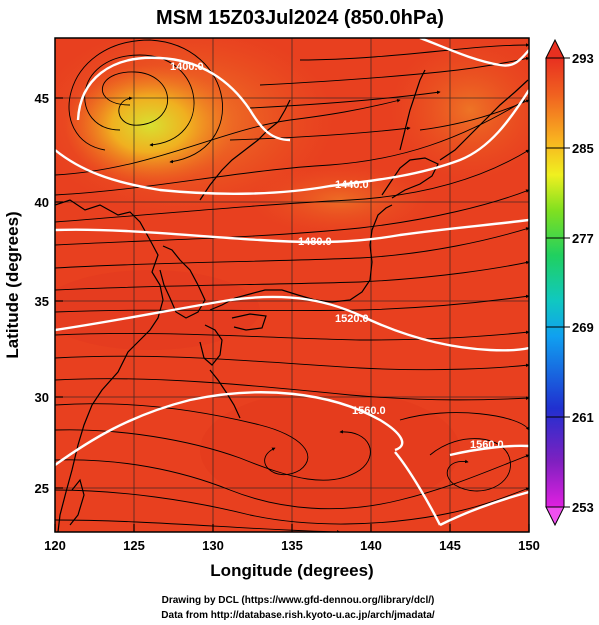 The height and width of the screenshot is (625, 599). I want to click on colorbar-max-arrow, so click(555, 48).